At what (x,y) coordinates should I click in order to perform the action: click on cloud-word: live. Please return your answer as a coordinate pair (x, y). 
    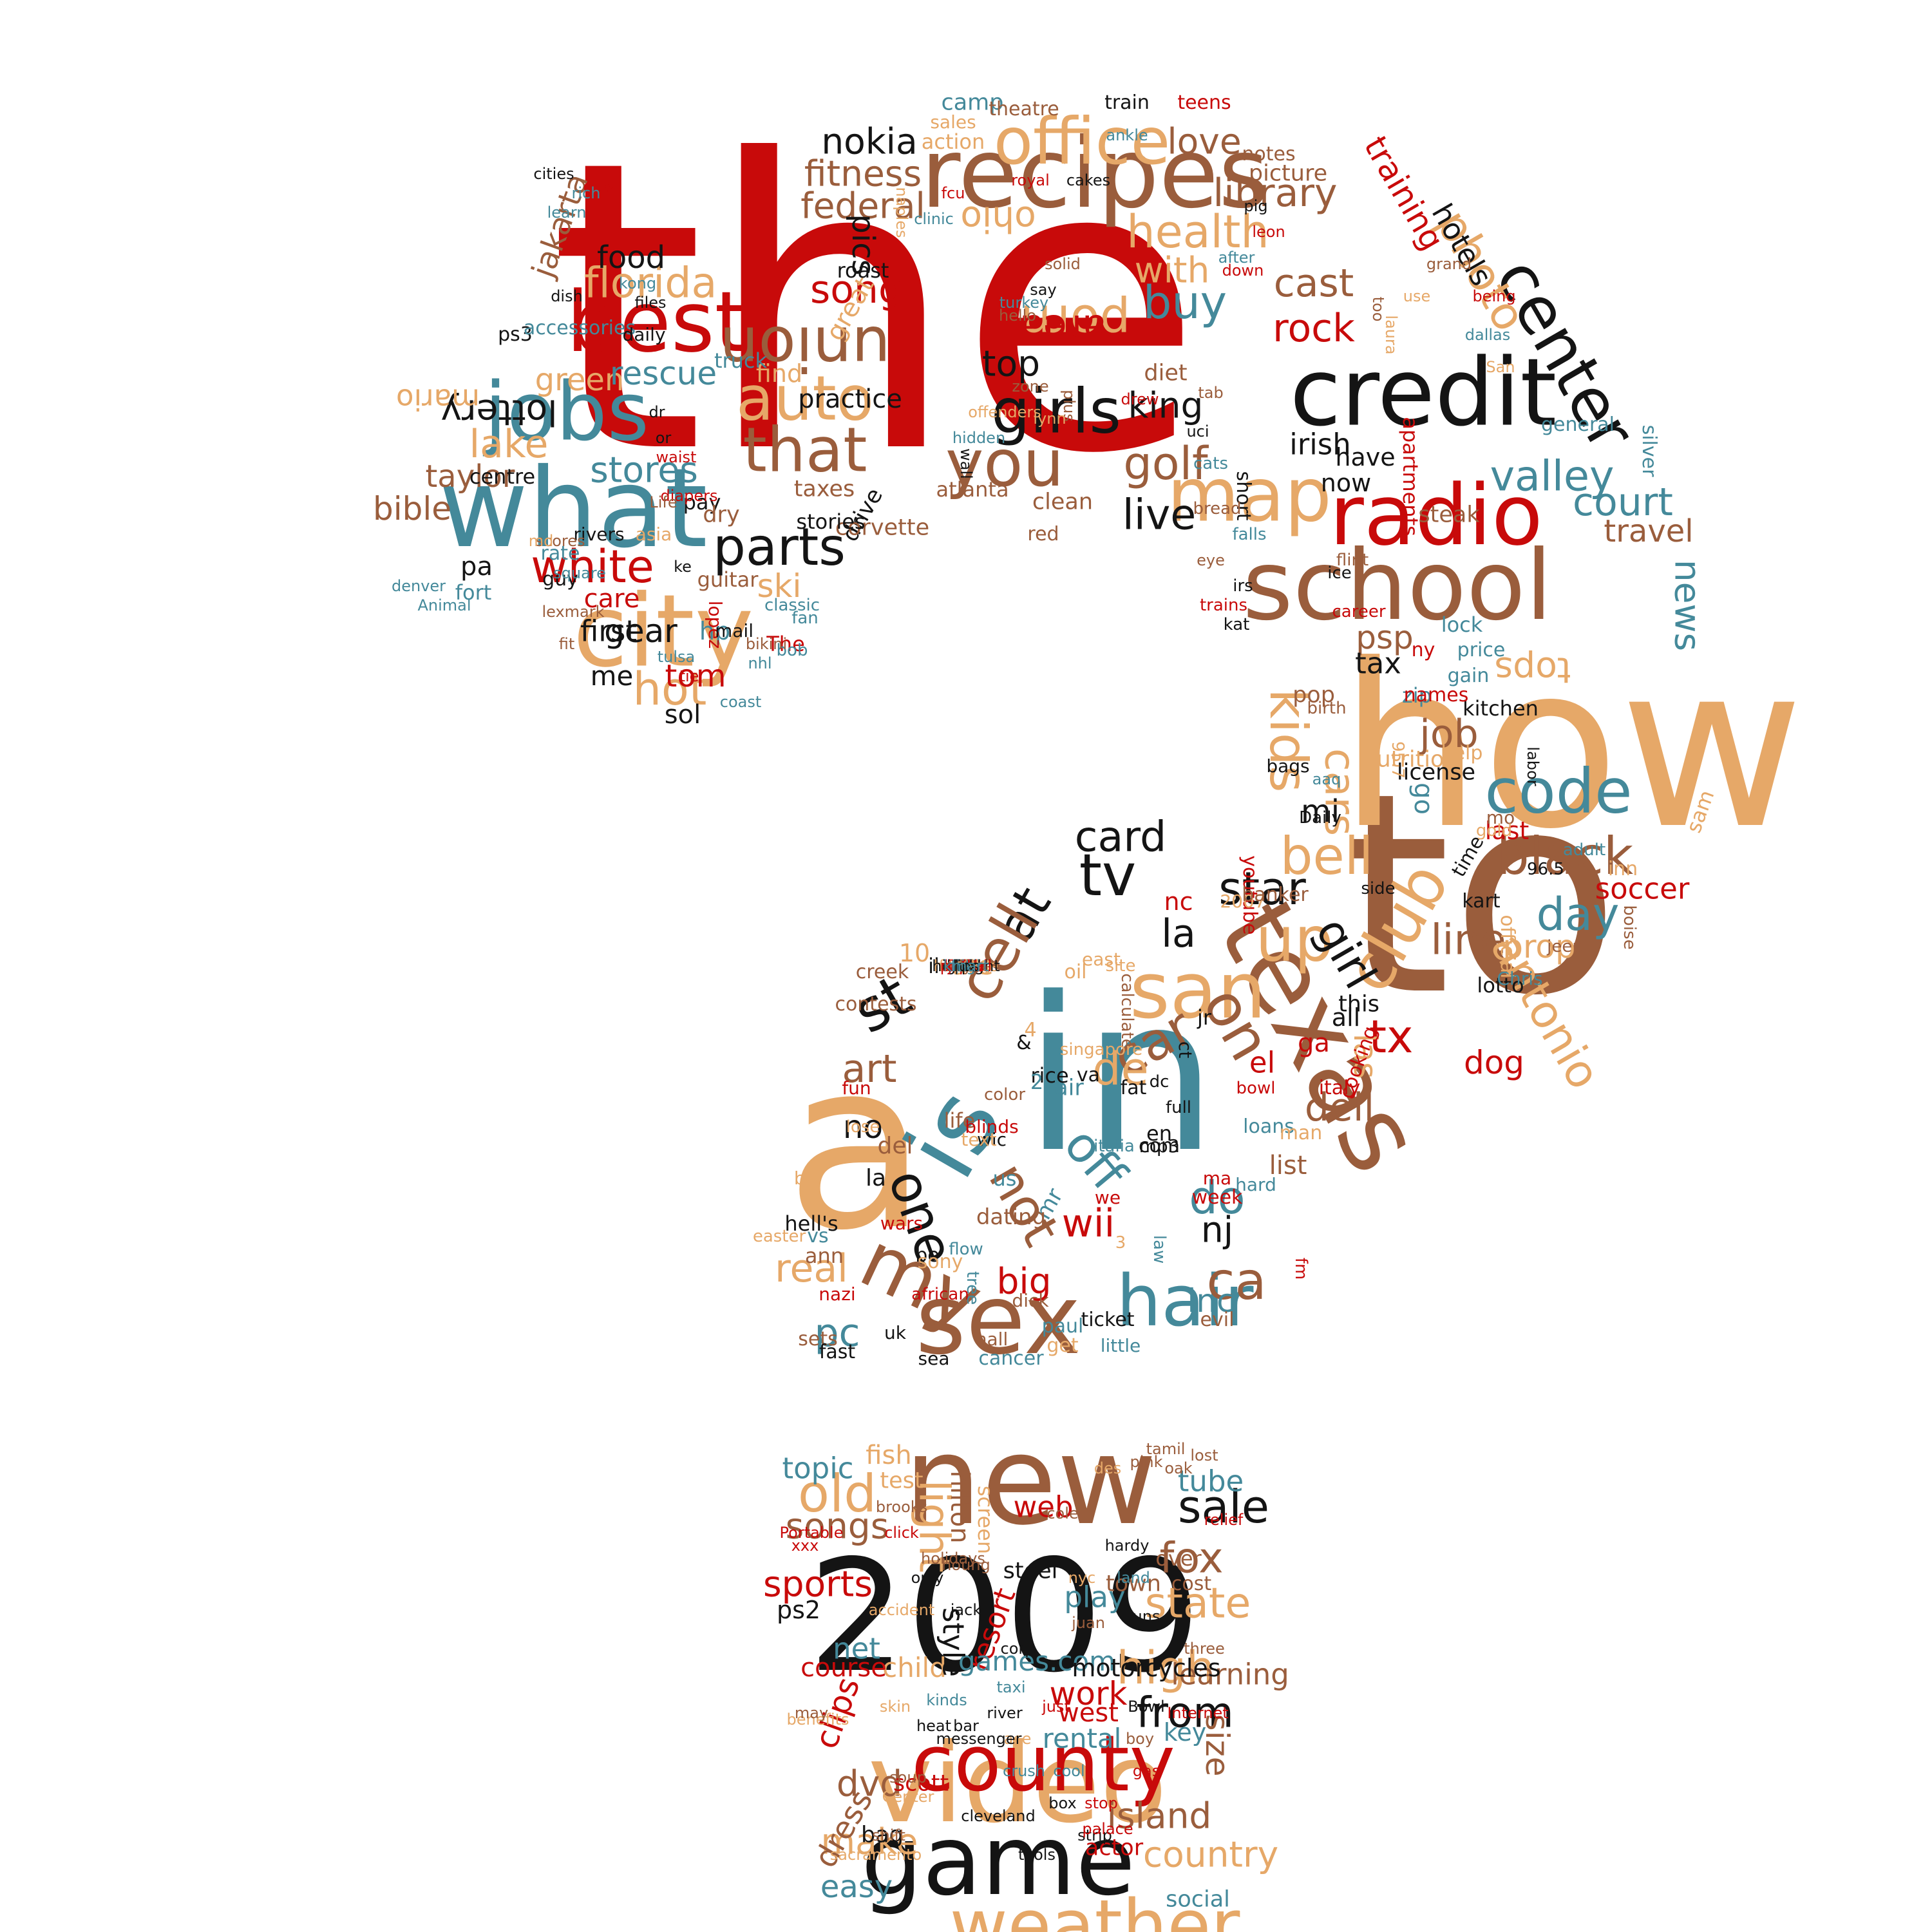
    Looking at the image, I should click on (1159, 515).